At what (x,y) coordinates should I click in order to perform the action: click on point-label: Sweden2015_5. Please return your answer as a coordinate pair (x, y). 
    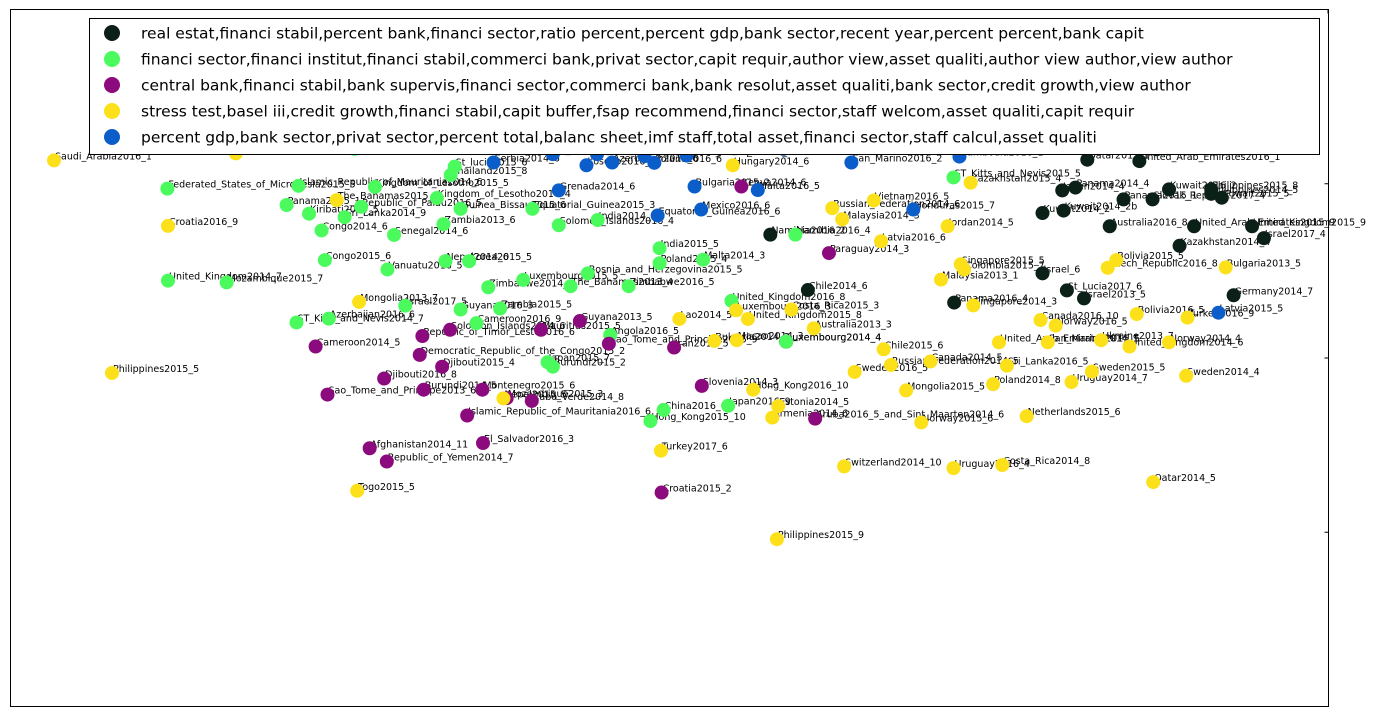
    Looking at the image, I should click on (1129, 368).